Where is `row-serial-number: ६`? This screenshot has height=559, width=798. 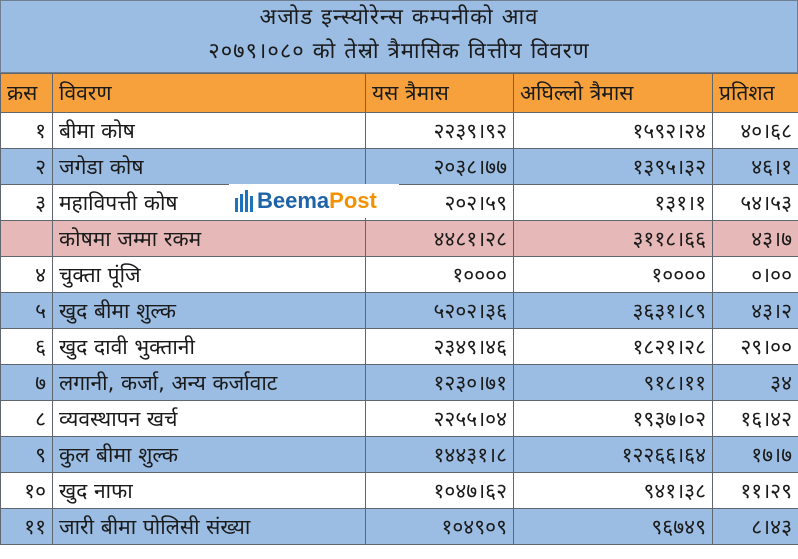
row-serial-number: ६ is located at coordinates (26, 346).